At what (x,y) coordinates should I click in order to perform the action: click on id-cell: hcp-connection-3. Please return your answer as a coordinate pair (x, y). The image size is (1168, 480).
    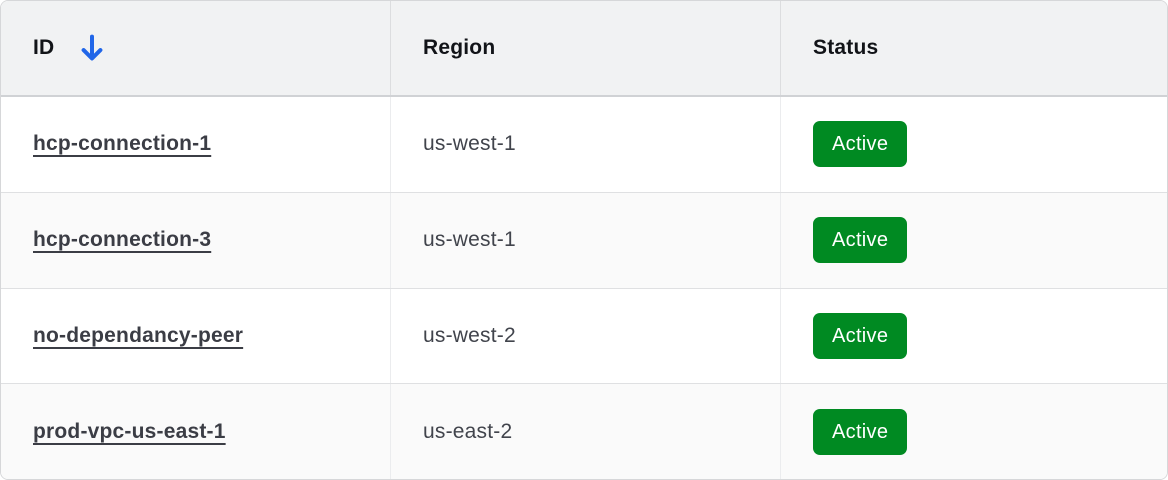
    Looking at the image, I should click on (196, 240).